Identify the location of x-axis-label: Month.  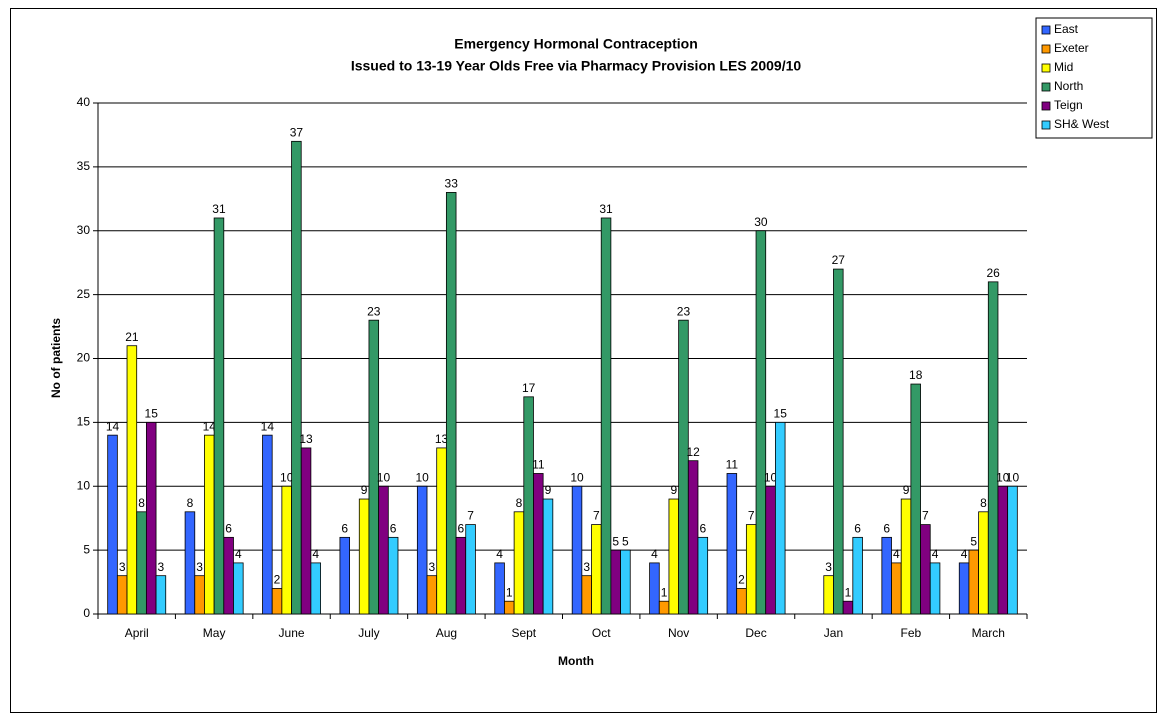
(576, 661).